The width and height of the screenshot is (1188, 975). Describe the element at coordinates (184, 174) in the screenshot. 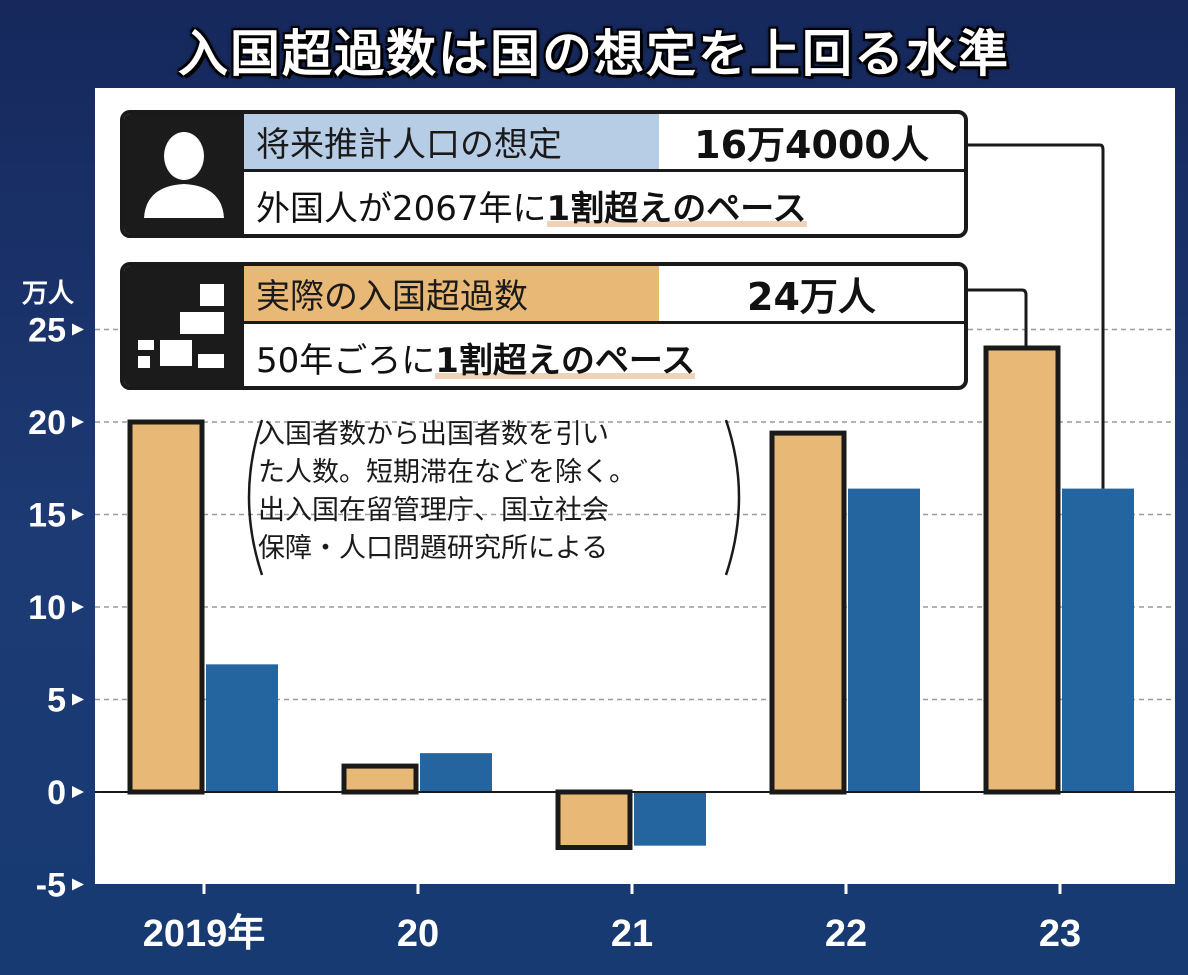

I see `person-icon` at that location.